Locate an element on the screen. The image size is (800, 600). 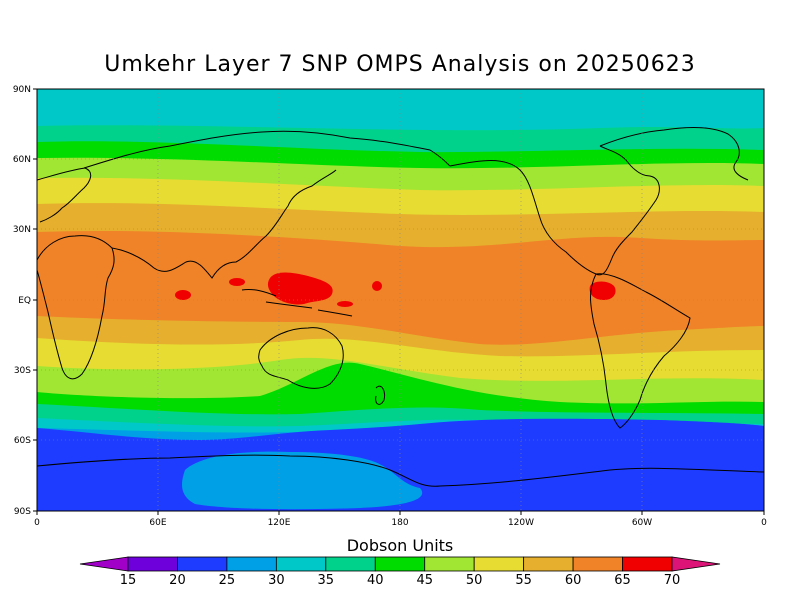
lat-tick-label: 90N is located at coordinates (22, 90).